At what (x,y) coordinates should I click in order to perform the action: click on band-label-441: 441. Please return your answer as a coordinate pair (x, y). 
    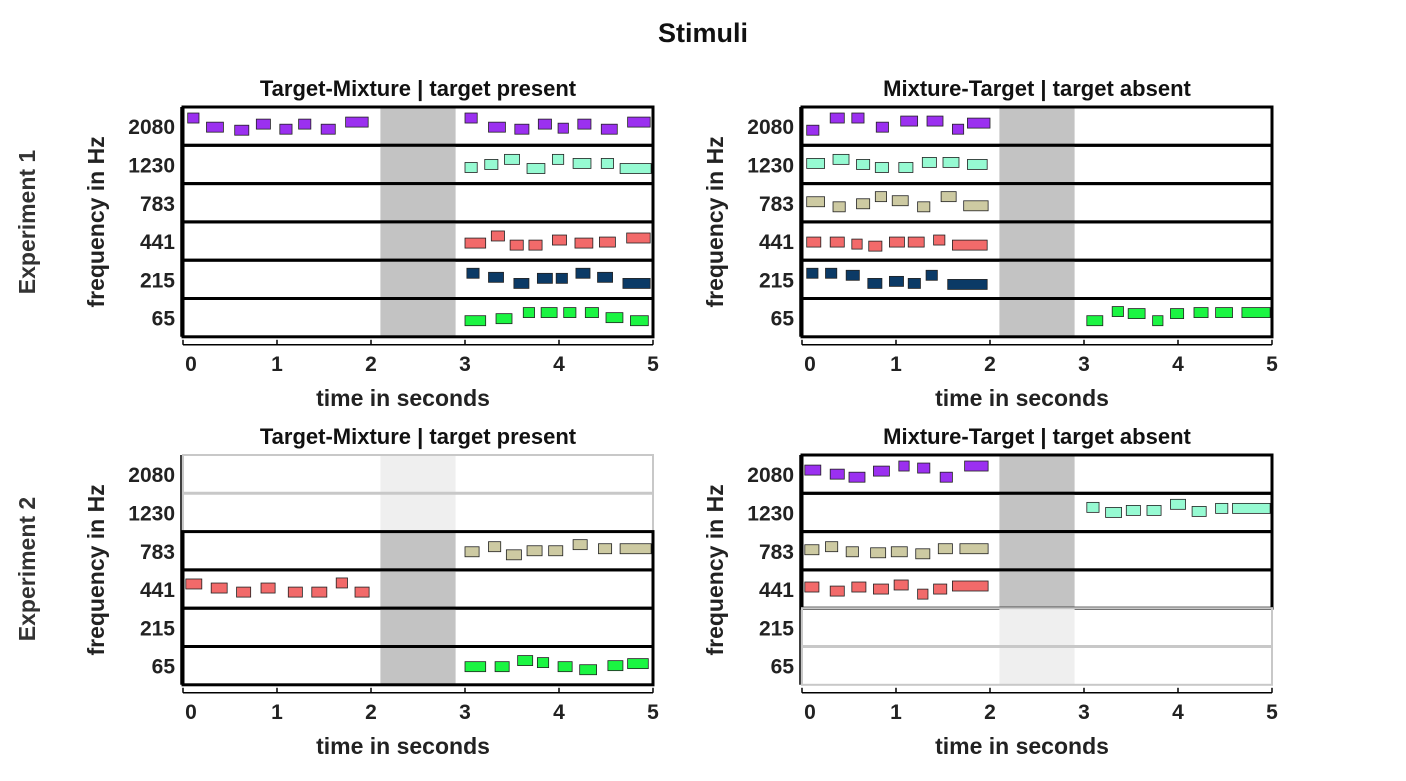
    Looking at the image, I should click on (776, 590).